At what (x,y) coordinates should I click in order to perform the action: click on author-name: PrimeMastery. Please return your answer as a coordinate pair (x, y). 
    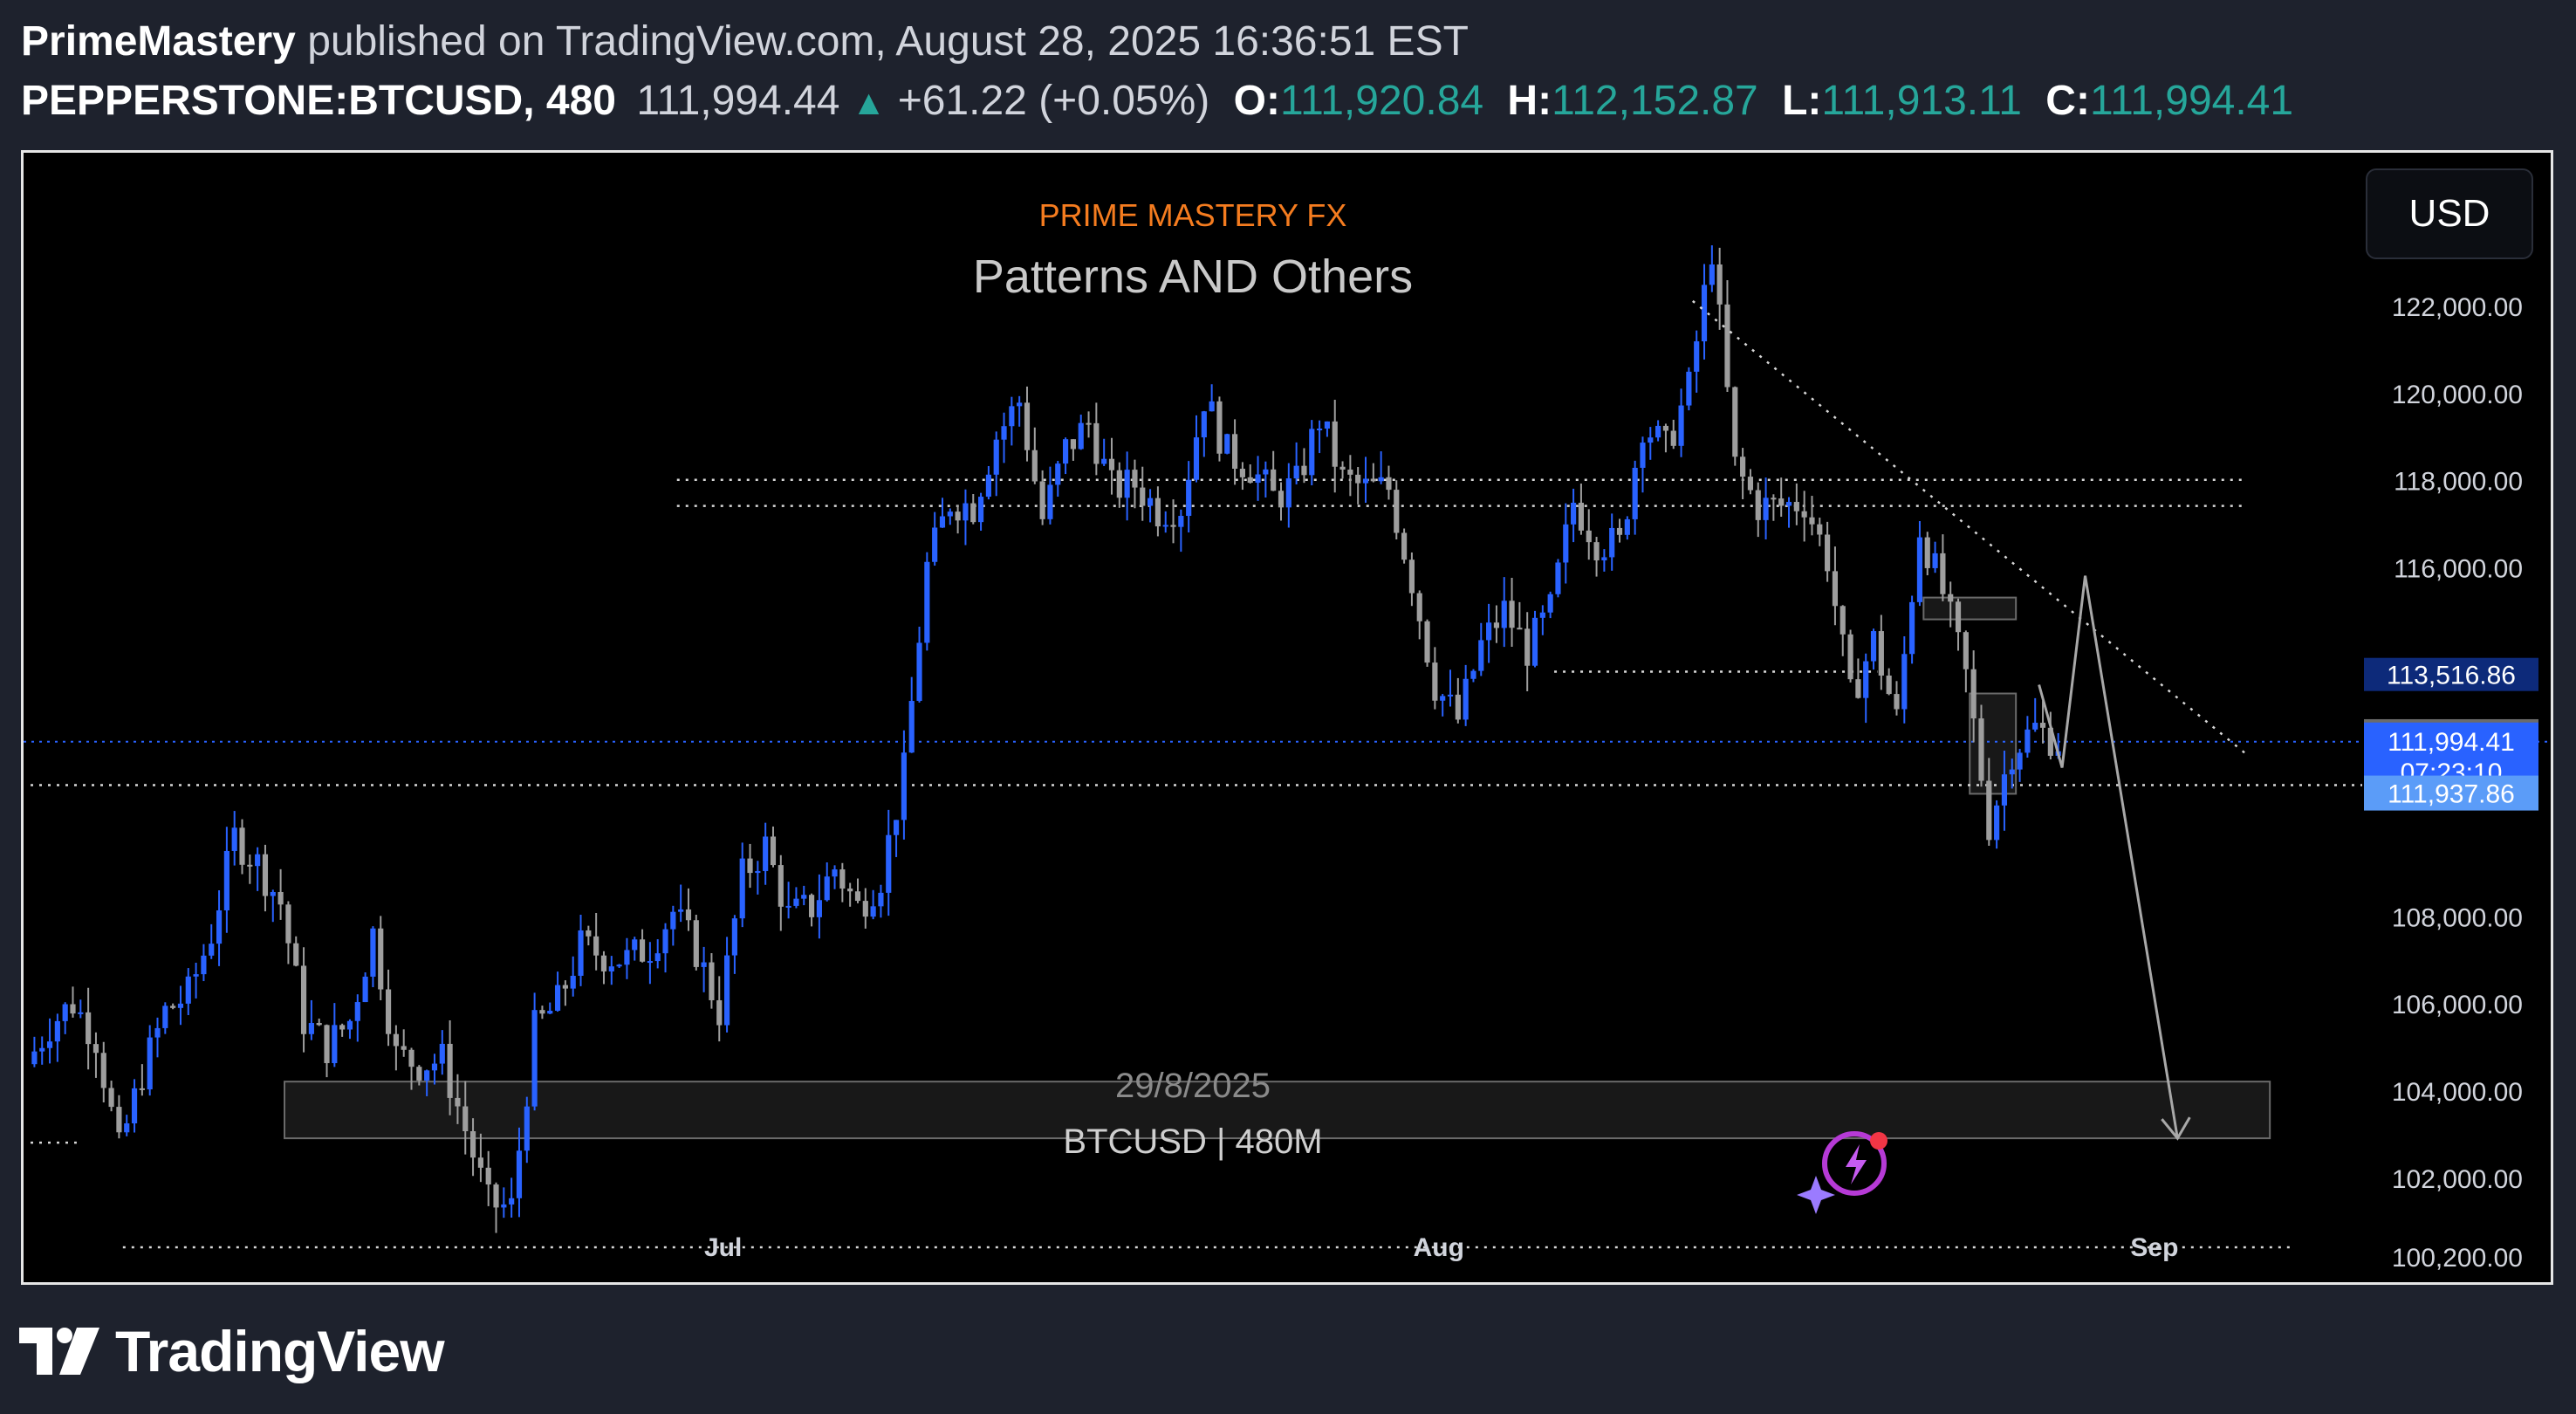
    Looking at the image, I should click on (158, 41).